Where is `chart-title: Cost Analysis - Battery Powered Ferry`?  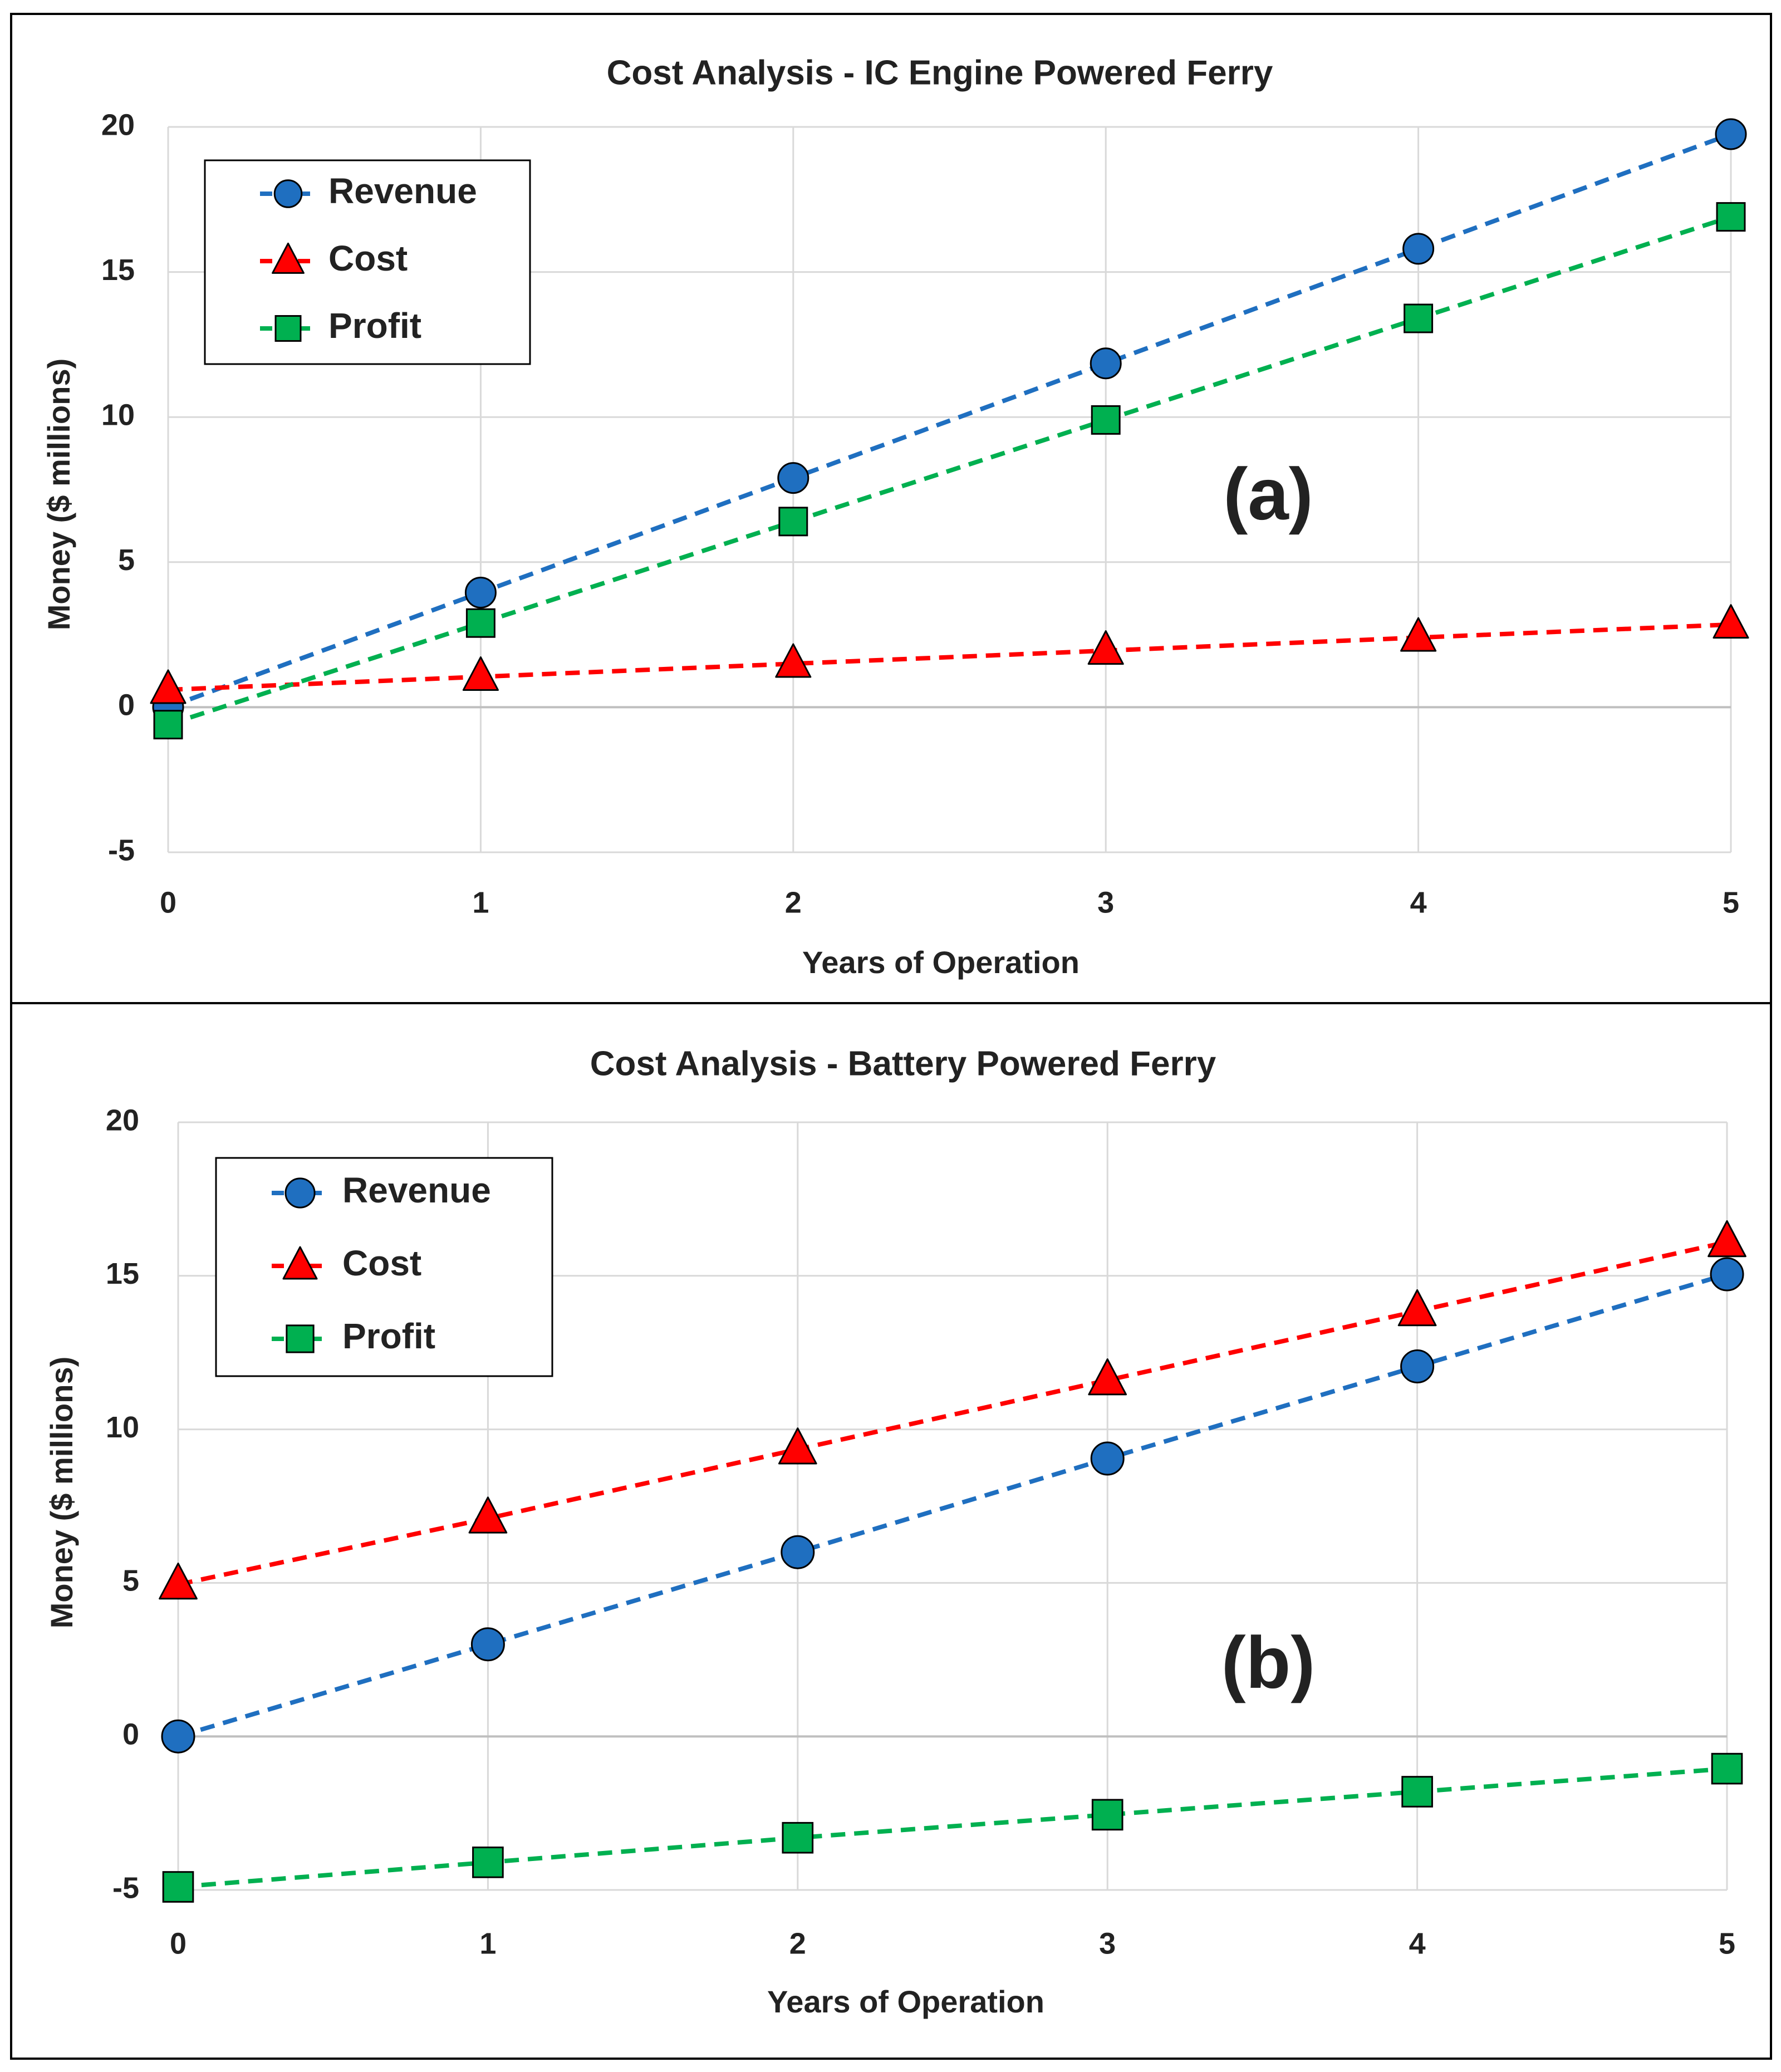 chart-title: Cost Analysis - Battery Powered Ferry is located at coordinates (903, 1063).